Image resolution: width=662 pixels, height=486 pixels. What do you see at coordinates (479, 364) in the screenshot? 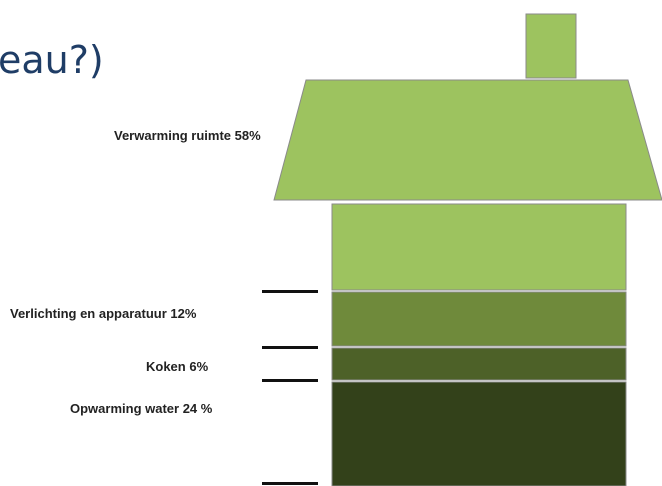
I see `segment-koken` at bounding box center [479, 364].